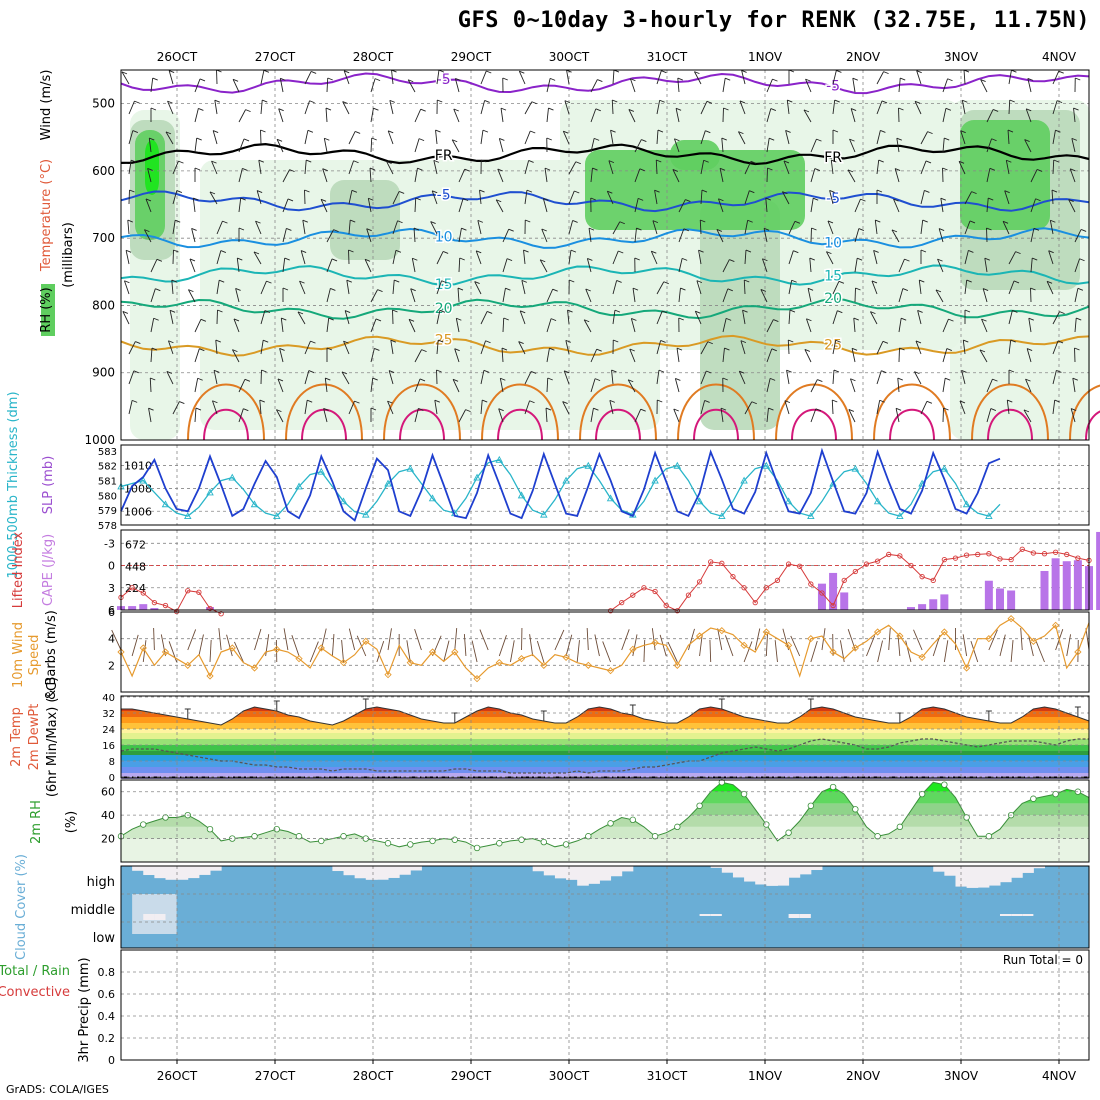  Describe the element at coordinates (35, 992) in the screenshot. I see `ylabel-precip-convective: Convective` at that location.